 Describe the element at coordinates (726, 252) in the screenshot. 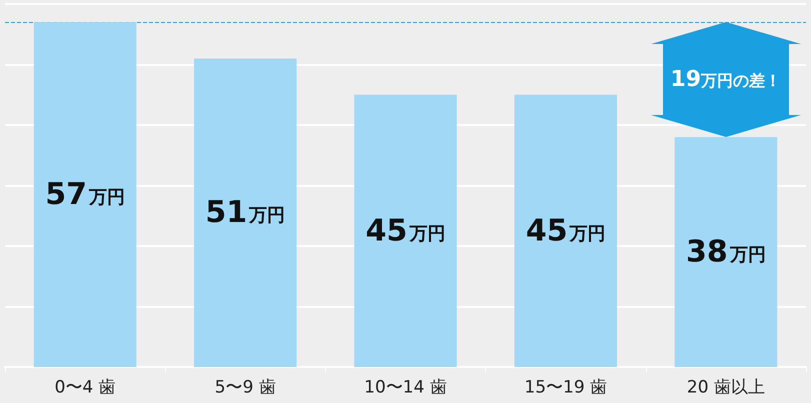

I see `data-label: 38万円` at that location.